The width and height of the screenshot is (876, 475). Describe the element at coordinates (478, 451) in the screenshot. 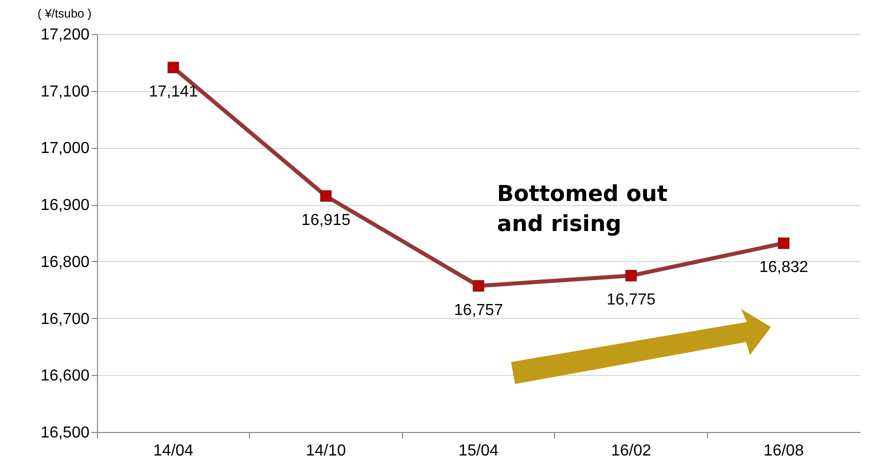

I see `x-tick-label: 15/04` at that location.